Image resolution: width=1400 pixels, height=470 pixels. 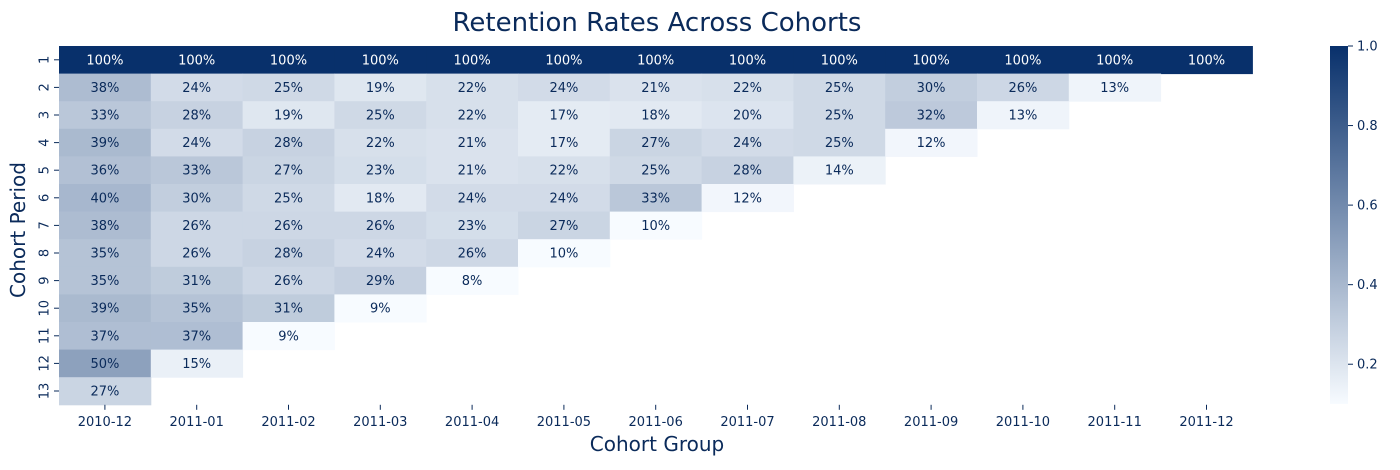 What do you see at coordinates (45, 225) in the screenshot?
I see `y-tick-label: 7` at bounding box center [45, 225].